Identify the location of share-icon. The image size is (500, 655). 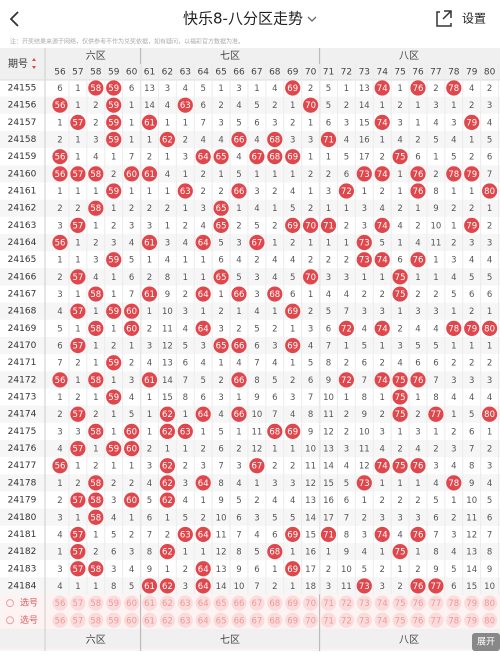
(444, 18).